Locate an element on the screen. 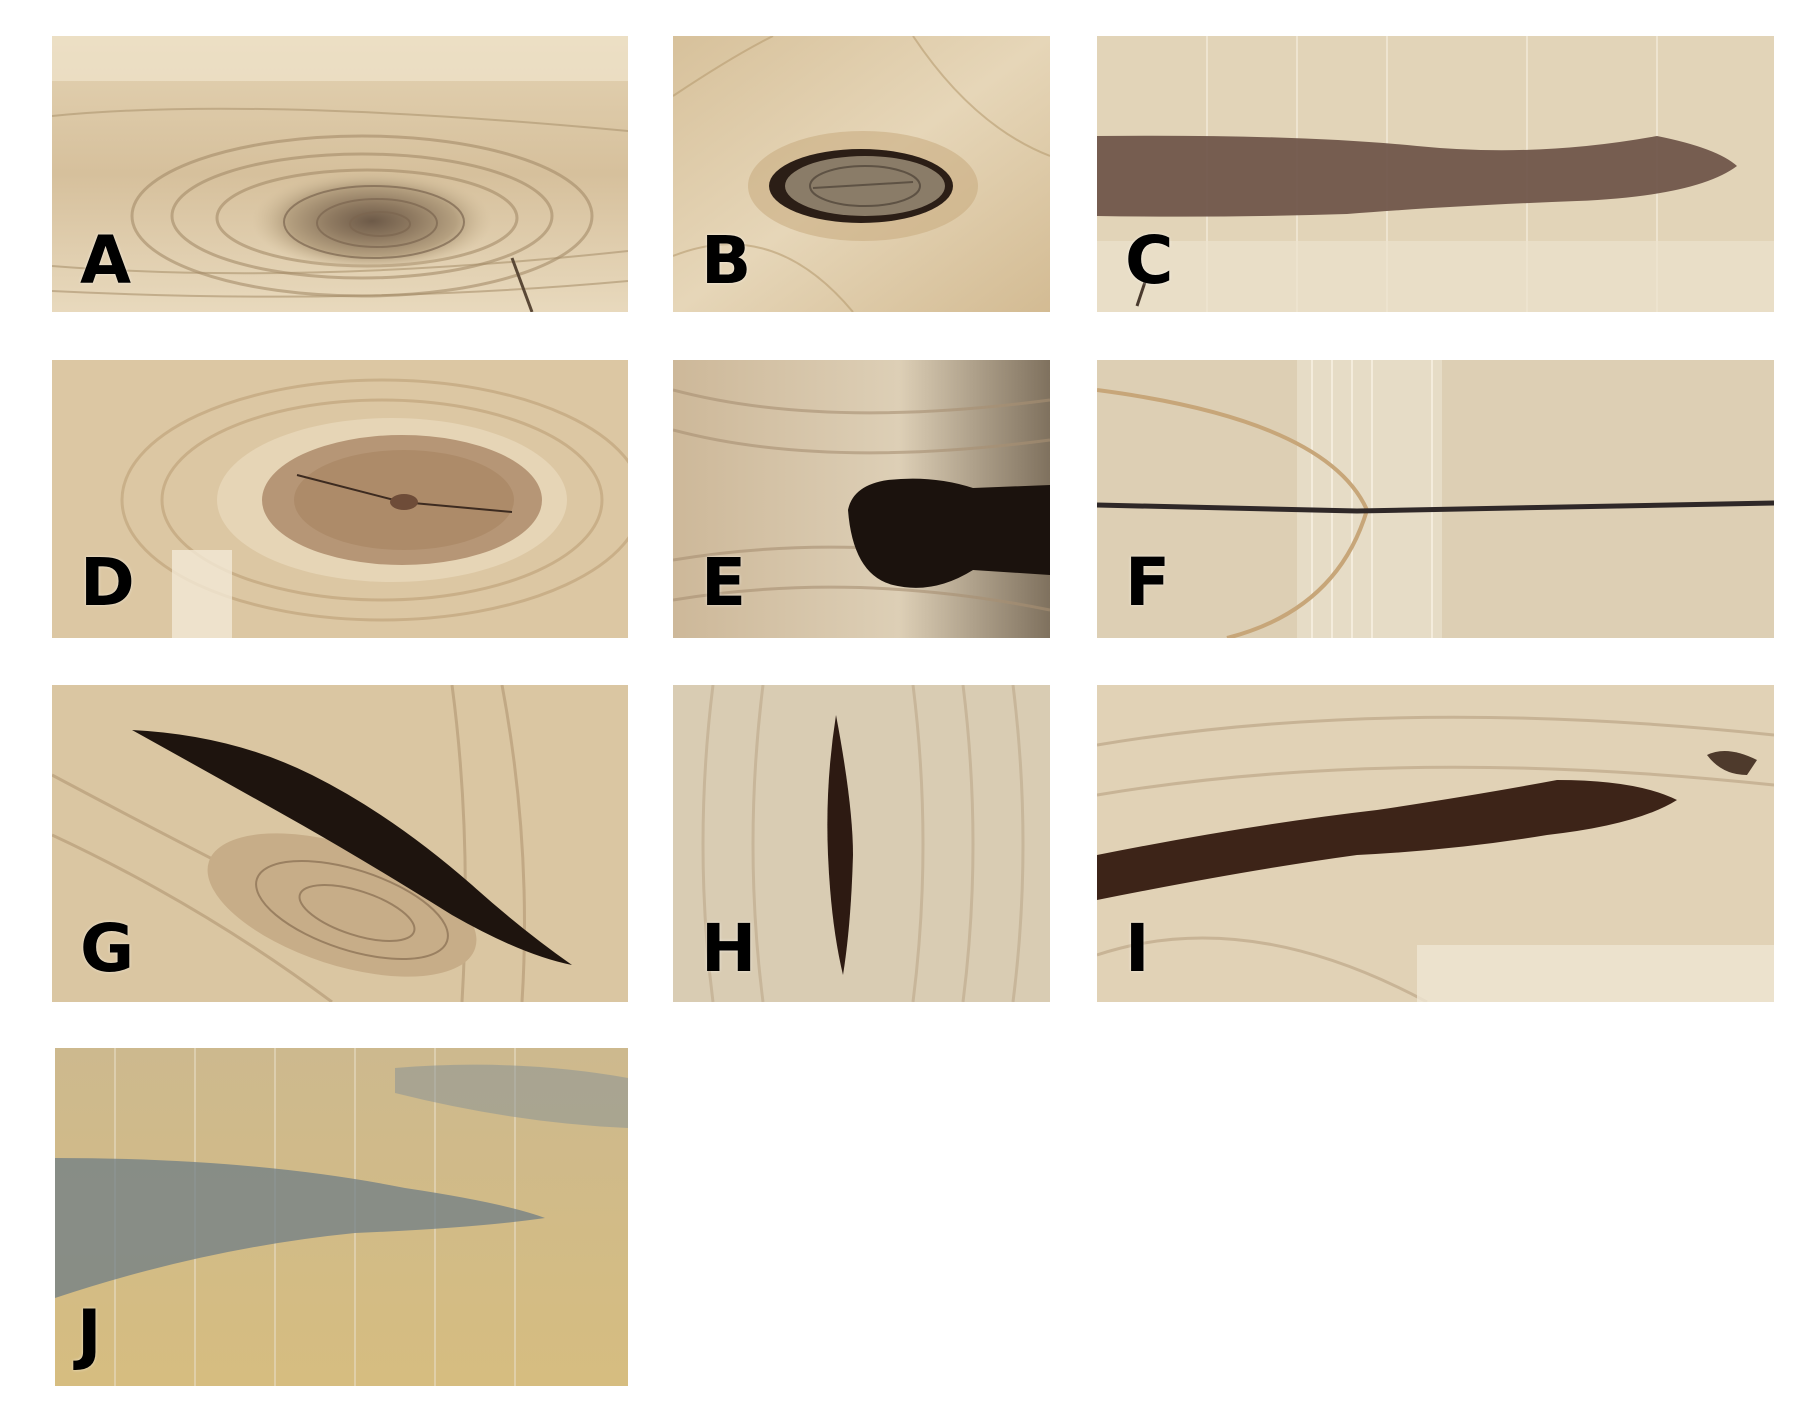  blue-stain-image is located at coordinates (341, 1217).